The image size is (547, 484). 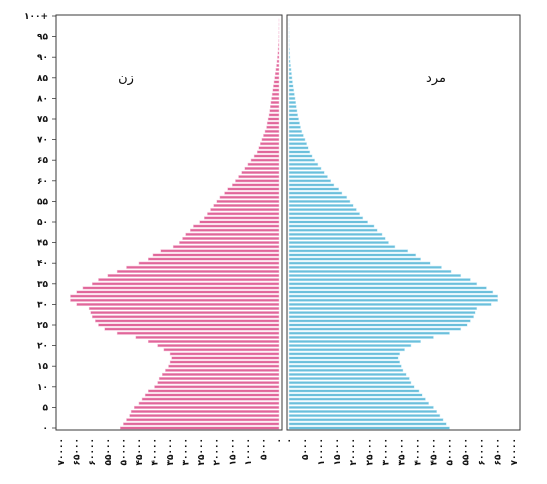 What do you see at coordinates (42, 120) in the screenshot?
I see `age-tick-label: ۷۵` at bounding box center [42, 120].